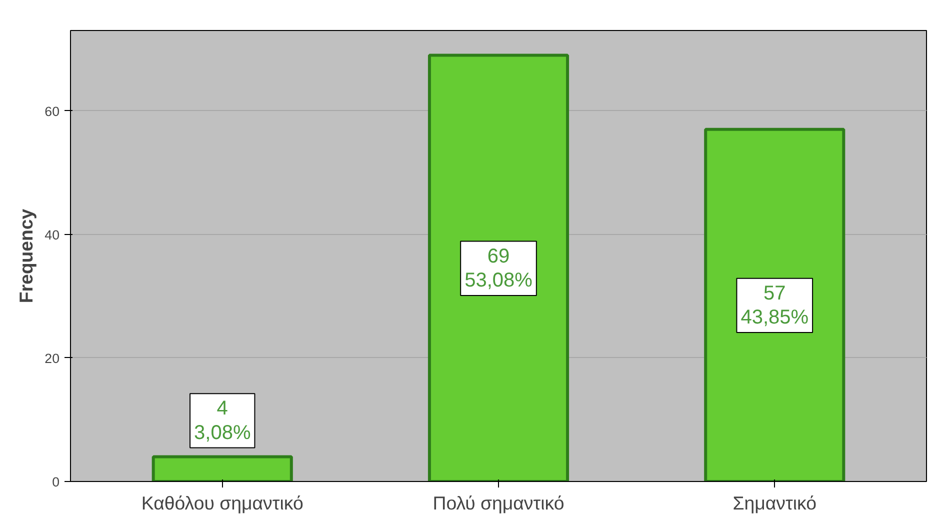 This screenshot has height=516, width=946. I want to click on x-tick-label: Σημαντικό, so click(774, 503).